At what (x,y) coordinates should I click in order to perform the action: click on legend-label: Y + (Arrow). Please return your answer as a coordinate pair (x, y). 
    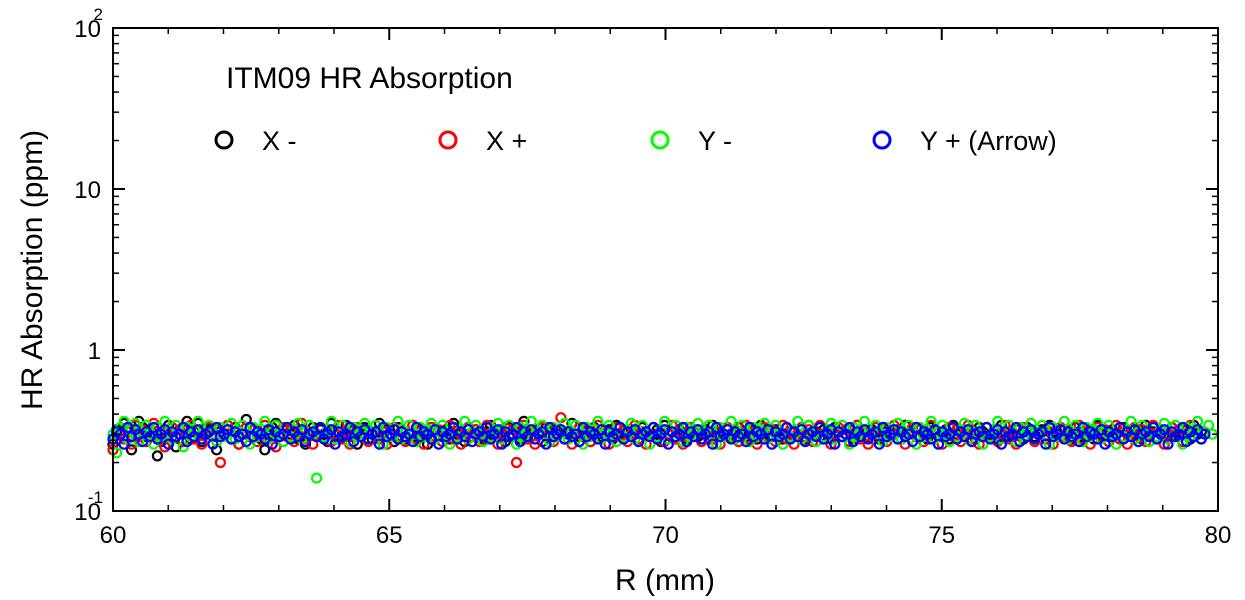
    Looking at the image, I should click on (988, 141).